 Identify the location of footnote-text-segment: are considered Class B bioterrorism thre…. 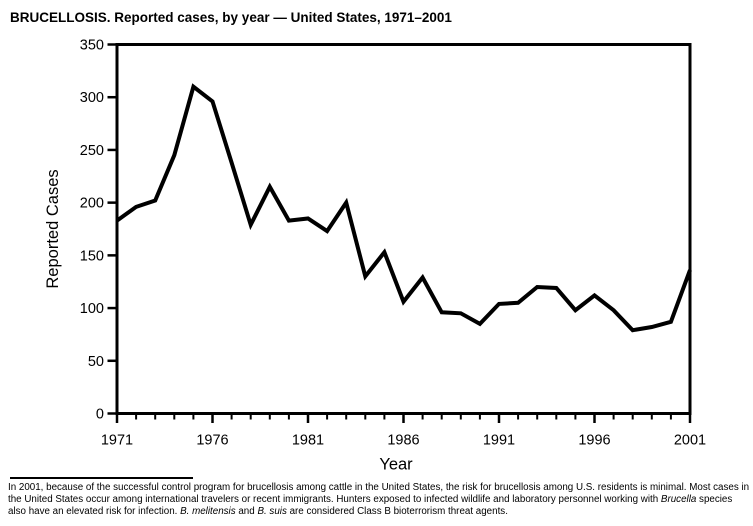
(397, 512).